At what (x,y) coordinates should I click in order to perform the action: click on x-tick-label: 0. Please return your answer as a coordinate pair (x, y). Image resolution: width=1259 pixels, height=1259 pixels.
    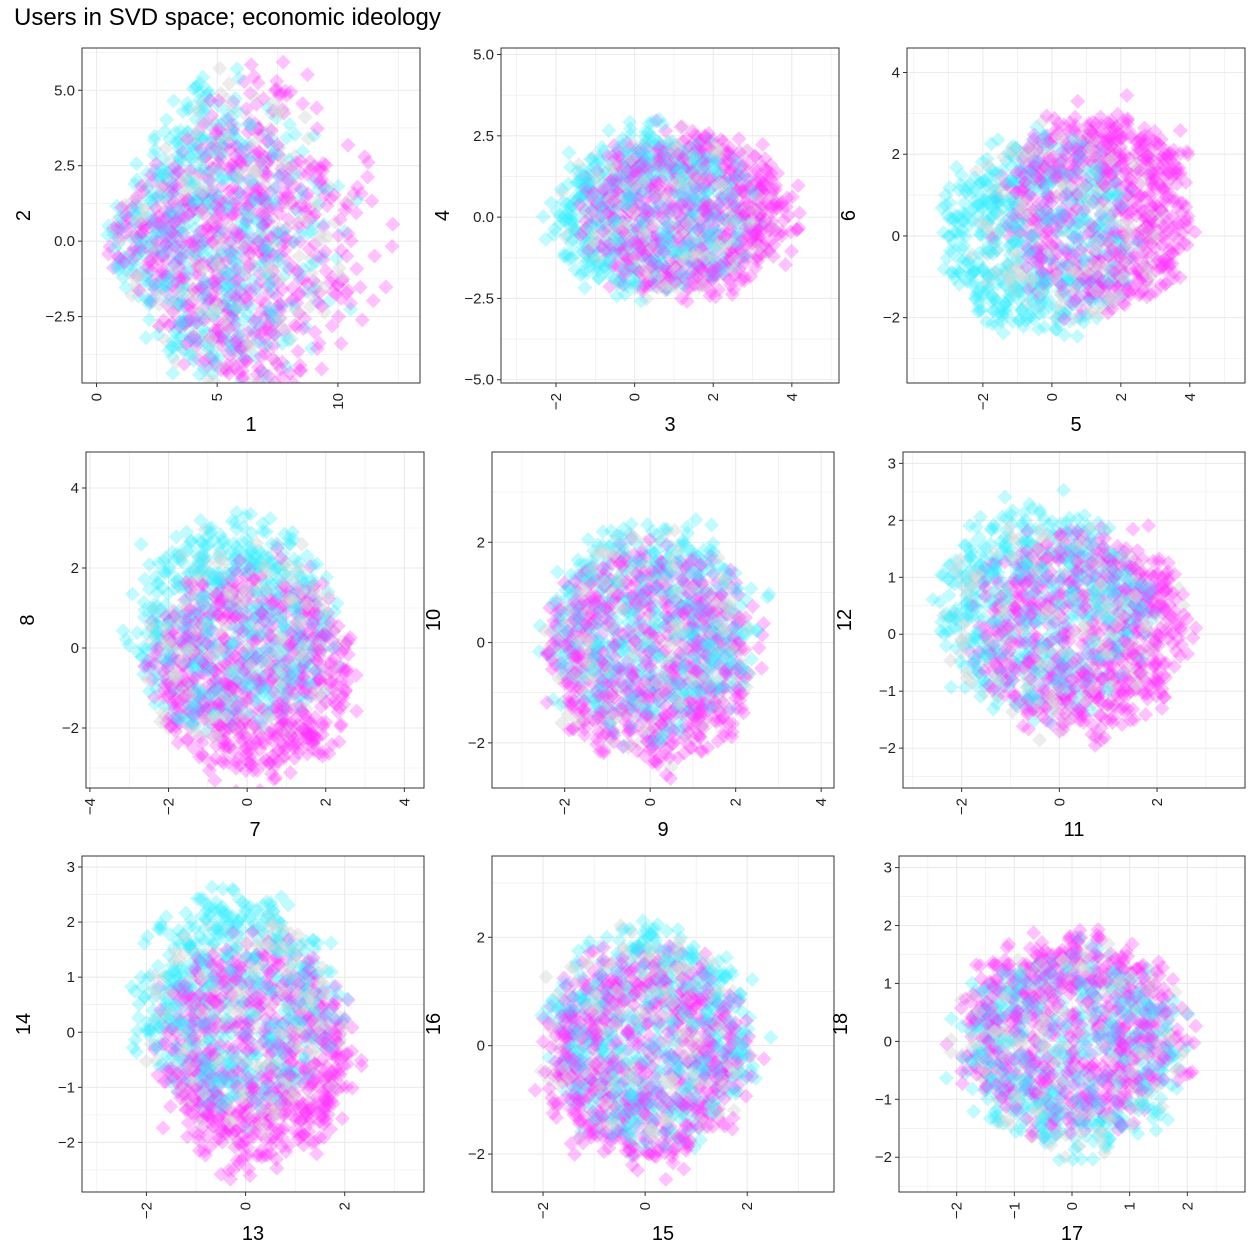
    Looking at the image, I should click on (635, 397).